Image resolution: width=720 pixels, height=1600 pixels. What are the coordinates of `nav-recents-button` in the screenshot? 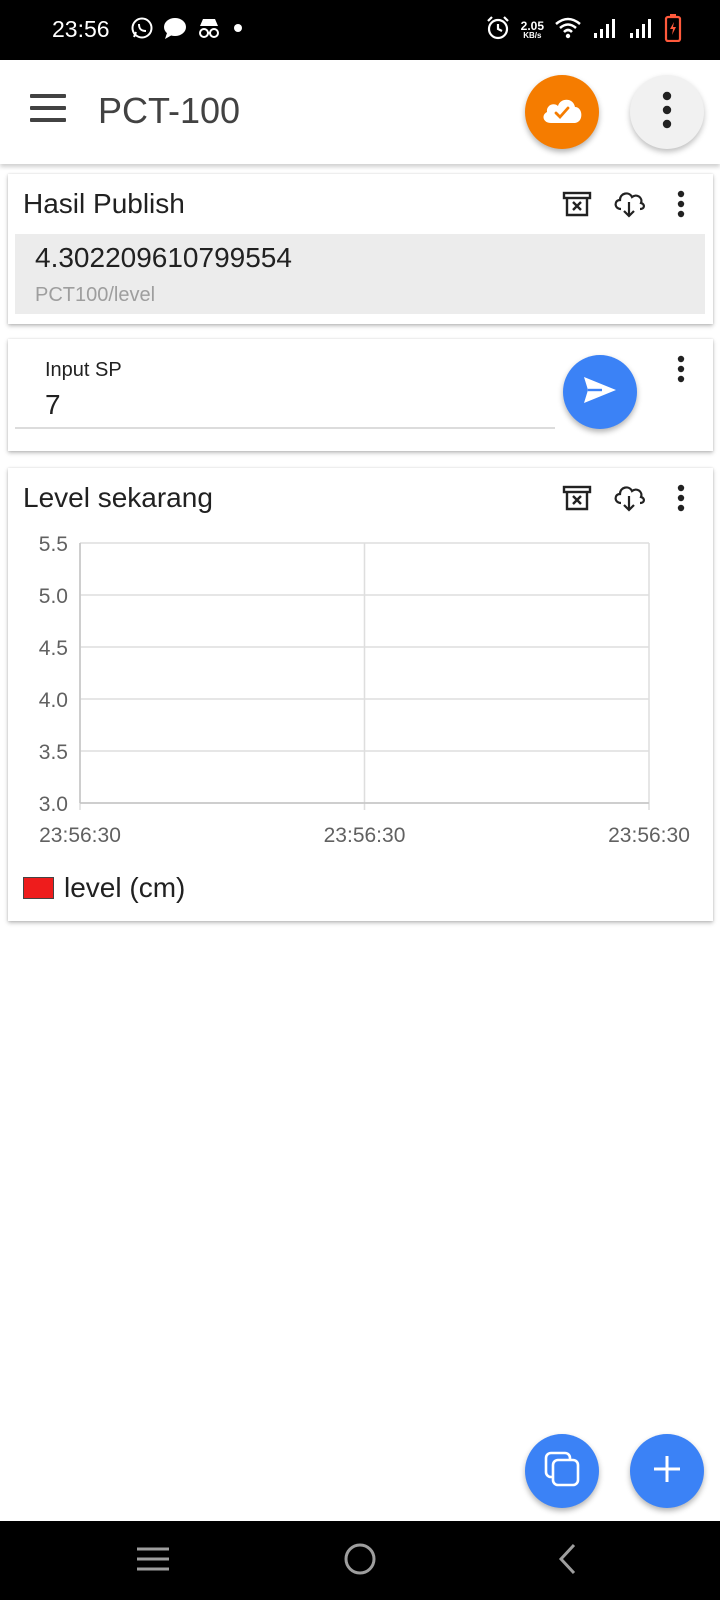 It's located at (153, 1561).